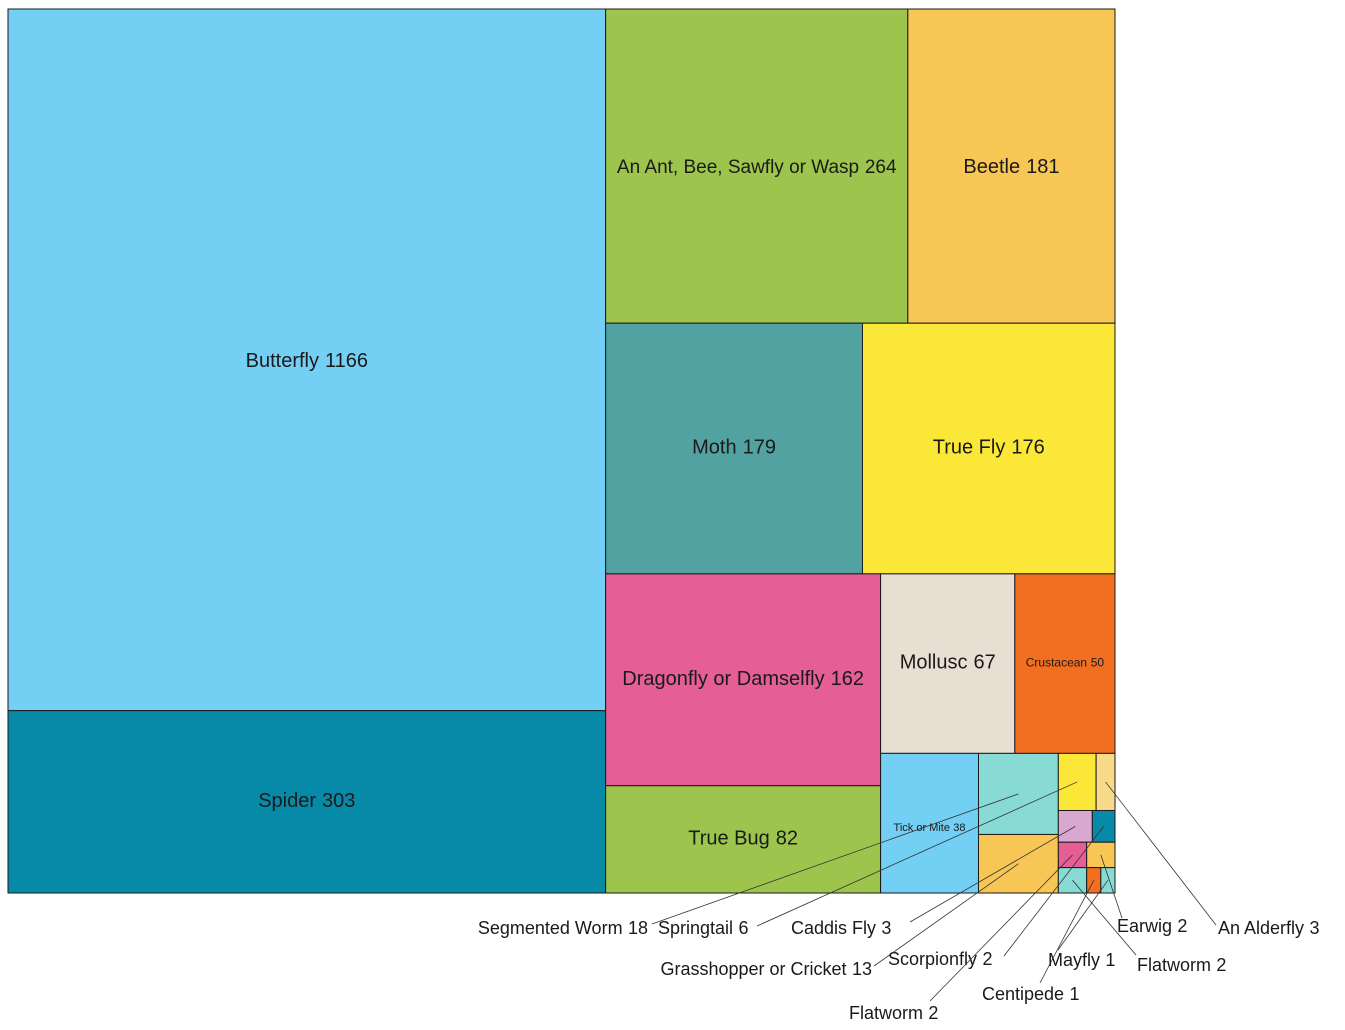 The height and width of the screenshot is (1030, 1345). I want to click on label-value: 82, so click(787, 839).